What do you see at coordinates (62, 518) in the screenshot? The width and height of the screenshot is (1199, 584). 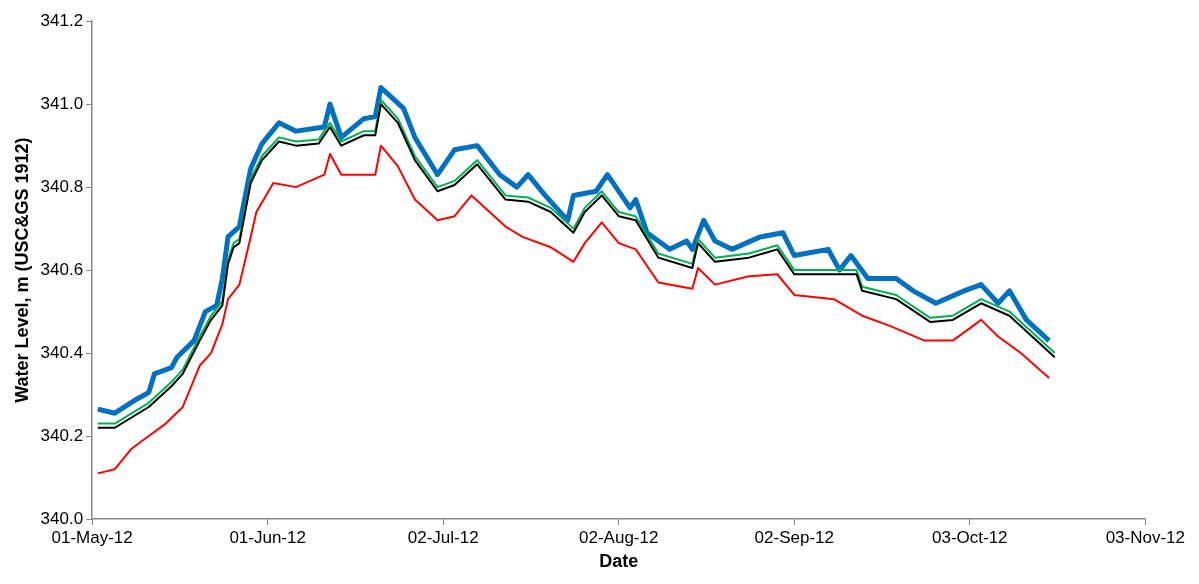 I see `y-tick-label: 340.0` at bounding box center [62, 518].